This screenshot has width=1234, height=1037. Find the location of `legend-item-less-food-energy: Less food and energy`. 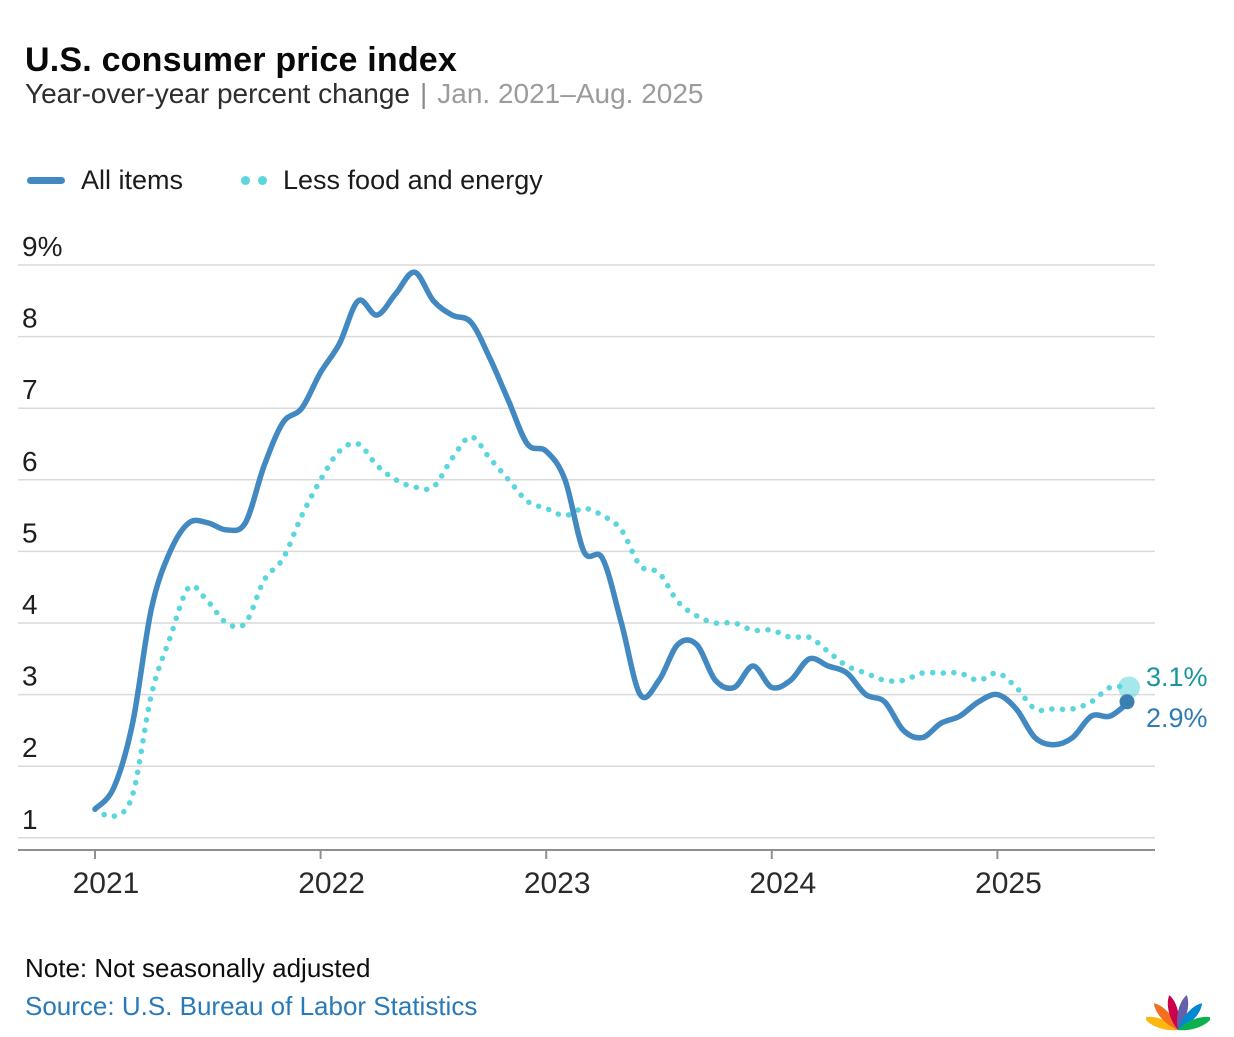

legend-item-less-food-energy: Less food and energy is located at coordinates (392, 180).